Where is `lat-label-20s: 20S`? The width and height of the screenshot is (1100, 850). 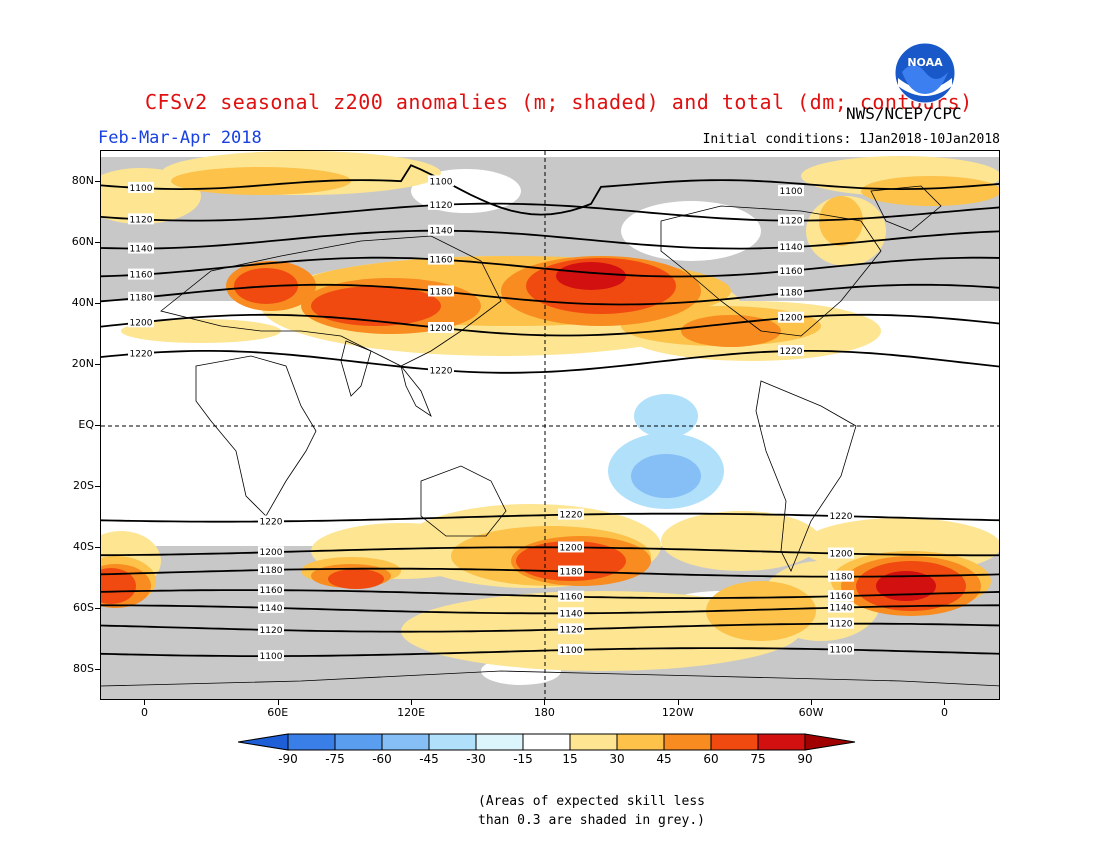
lat-label-20s: 20S is located at coordinates (83, 486).